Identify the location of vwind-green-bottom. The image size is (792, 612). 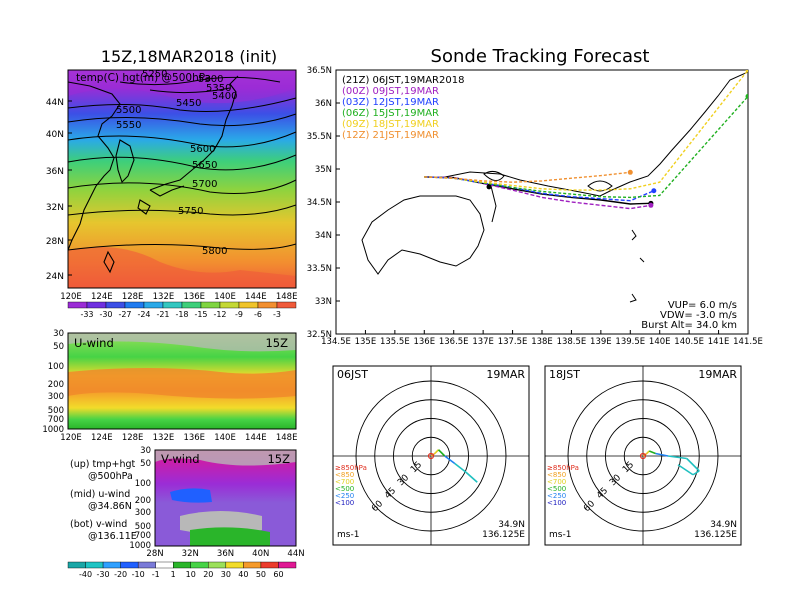
(230, 536).